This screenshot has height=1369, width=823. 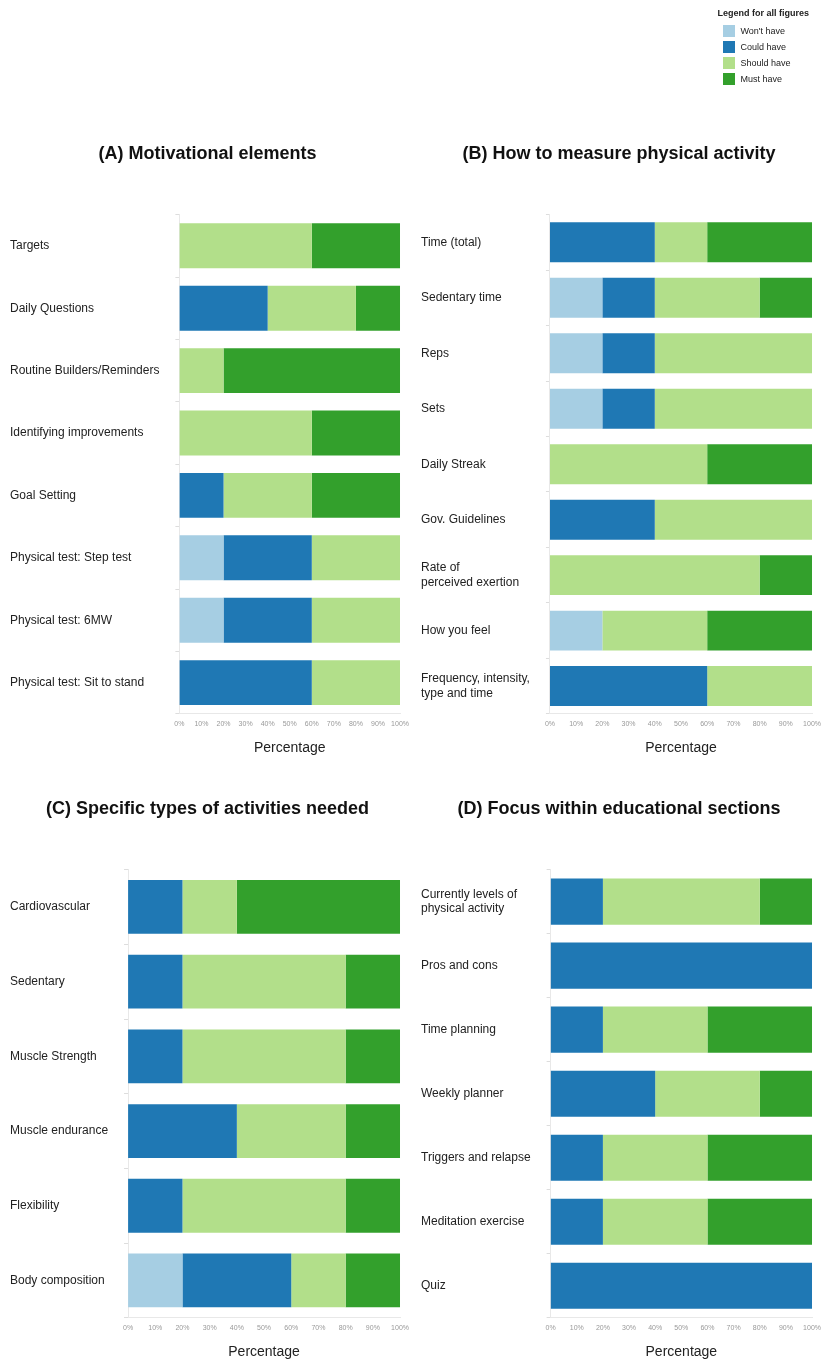 What do you see at coordinates (59, 1130) in the screenshot?
I see `y-tick-label: Muscle endurance` at bounding box center [59, 1130].